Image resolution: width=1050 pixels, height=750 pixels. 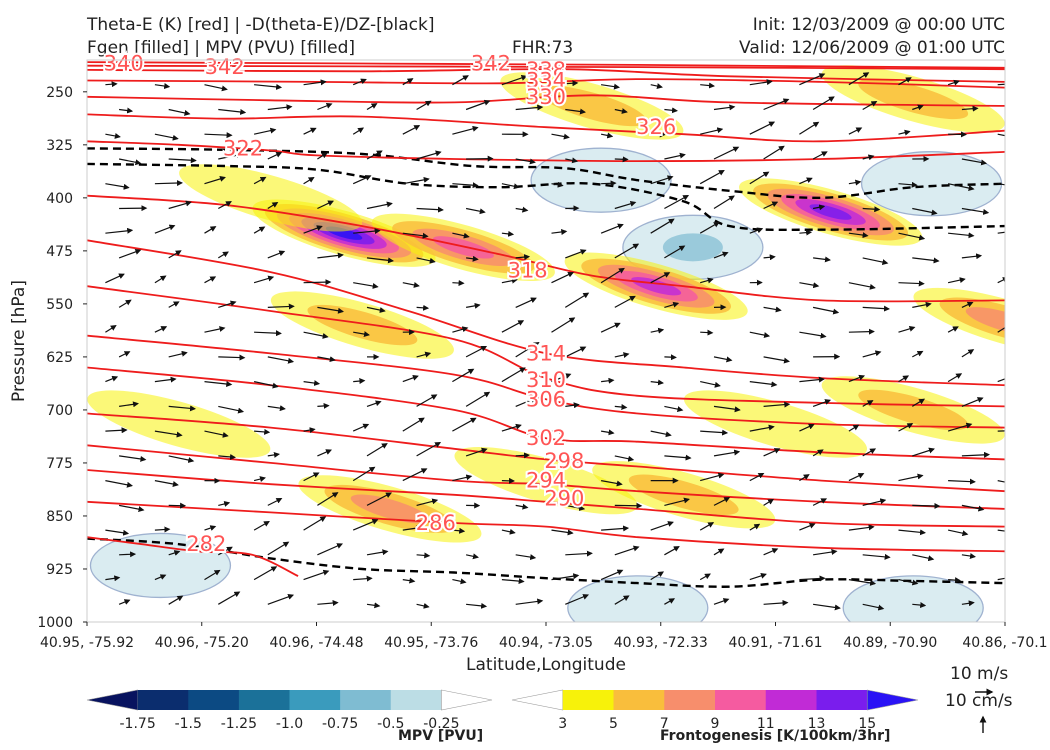 I want to click on y-tick-label: 625, so click(x=59, y=358).